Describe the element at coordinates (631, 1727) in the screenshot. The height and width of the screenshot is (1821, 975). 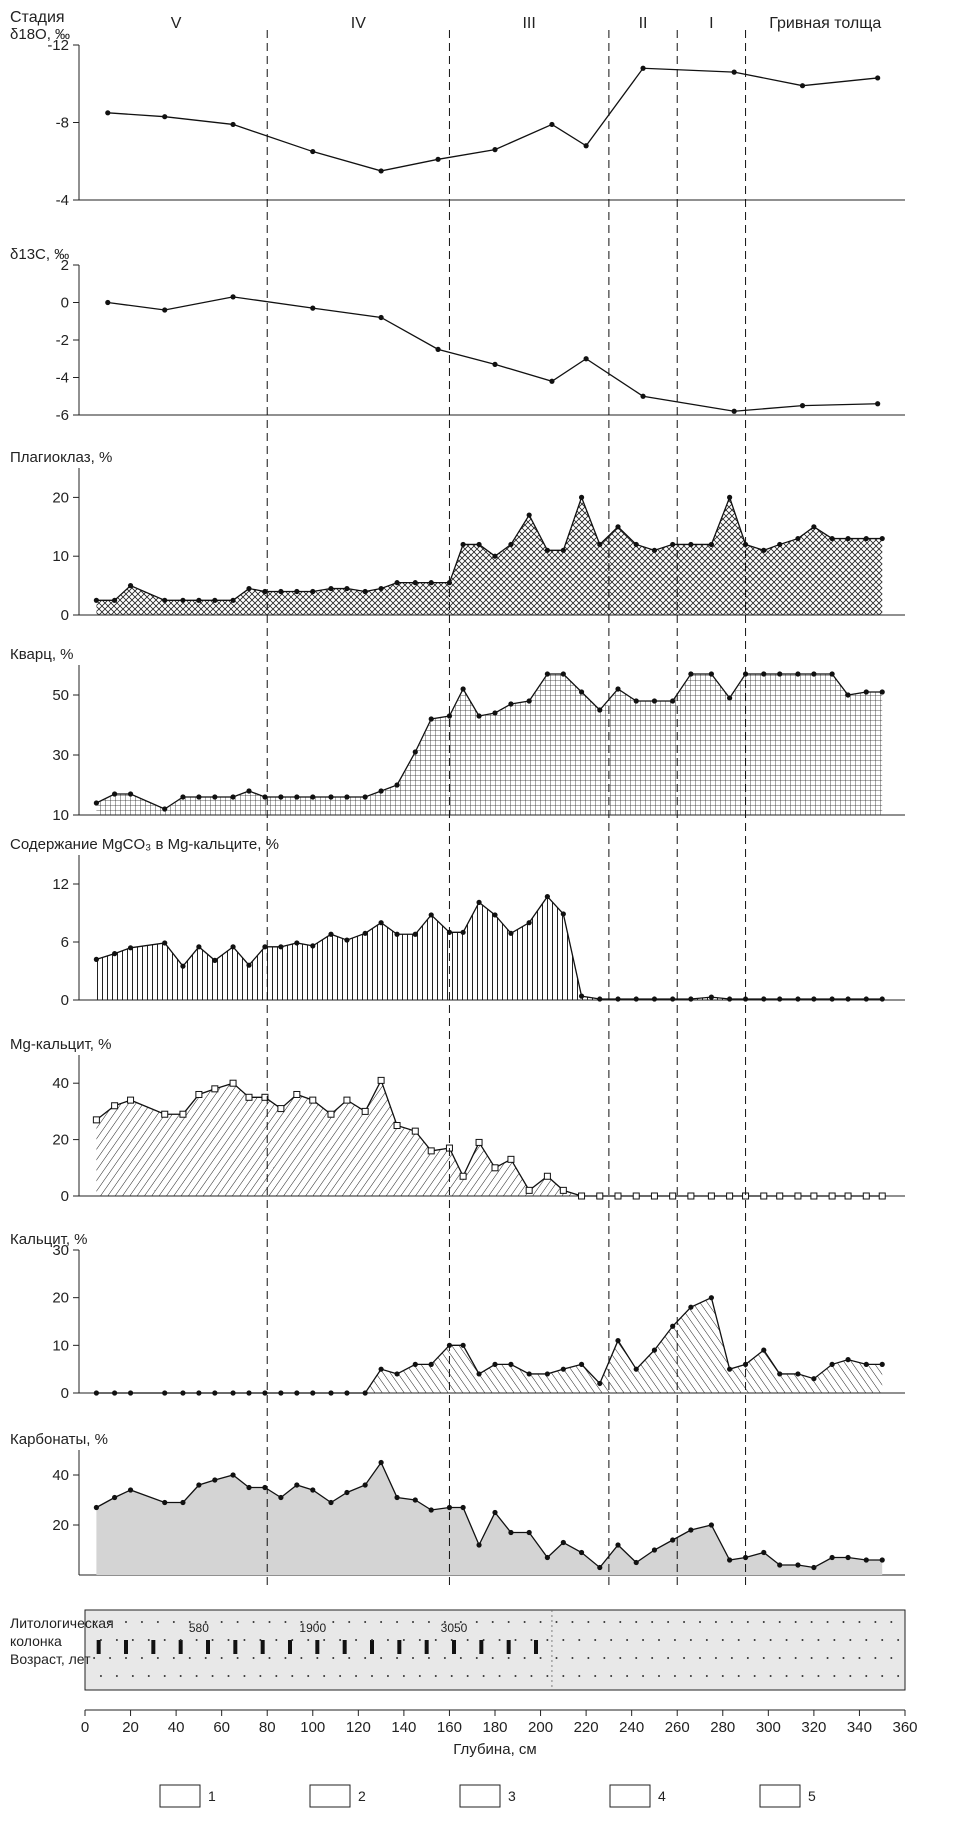
I see `depth-tick-label: 240` at that location.